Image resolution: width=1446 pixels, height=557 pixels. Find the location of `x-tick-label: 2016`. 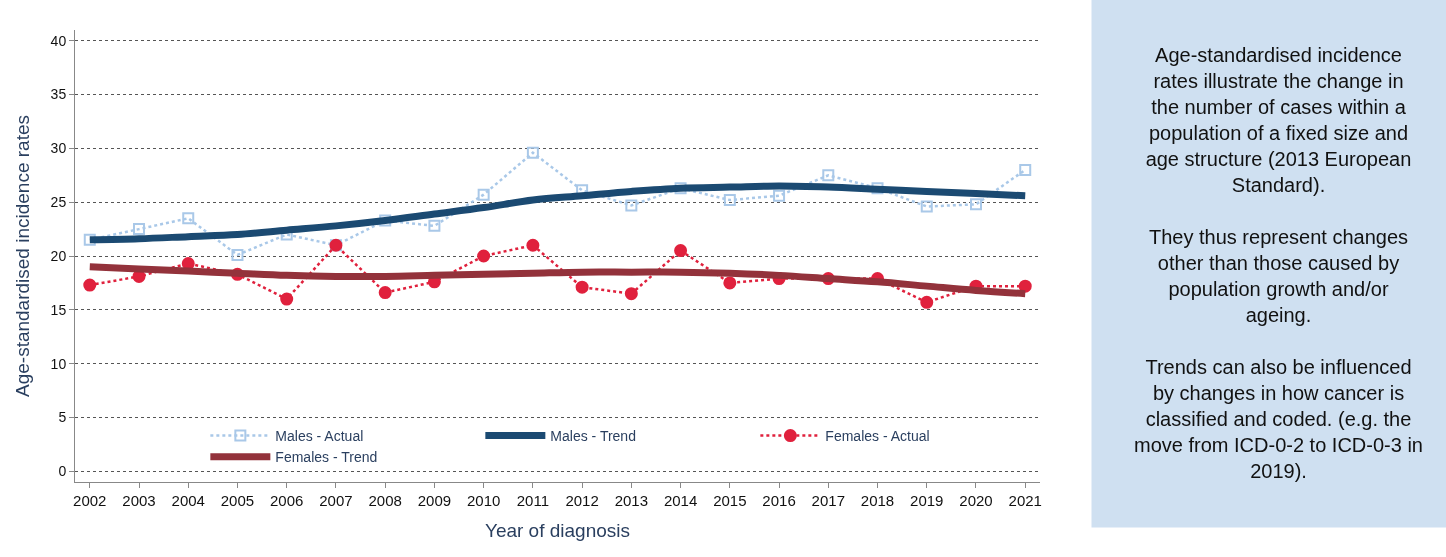

x-tick-label: 2016 is located at coordinates (779, 500).